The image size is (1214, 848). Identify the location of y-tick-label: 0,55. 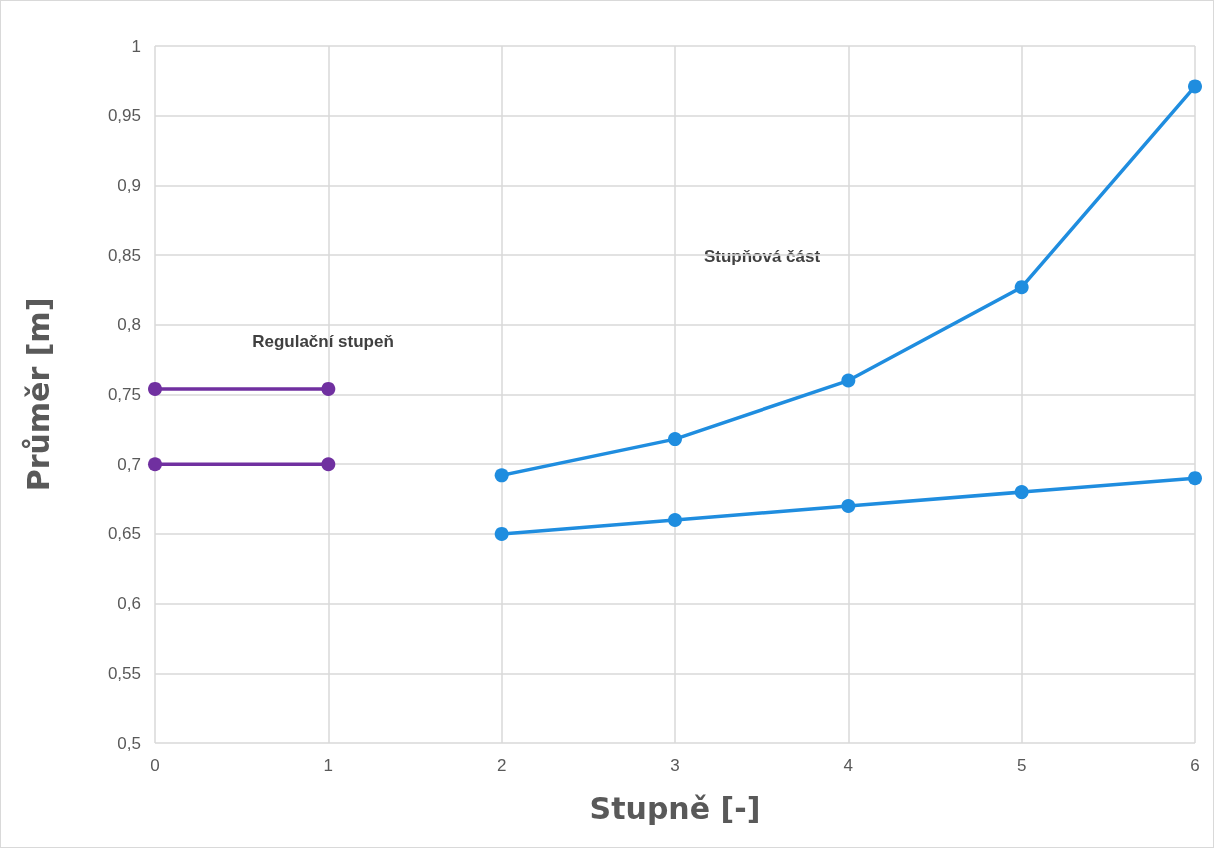
(124, 673).